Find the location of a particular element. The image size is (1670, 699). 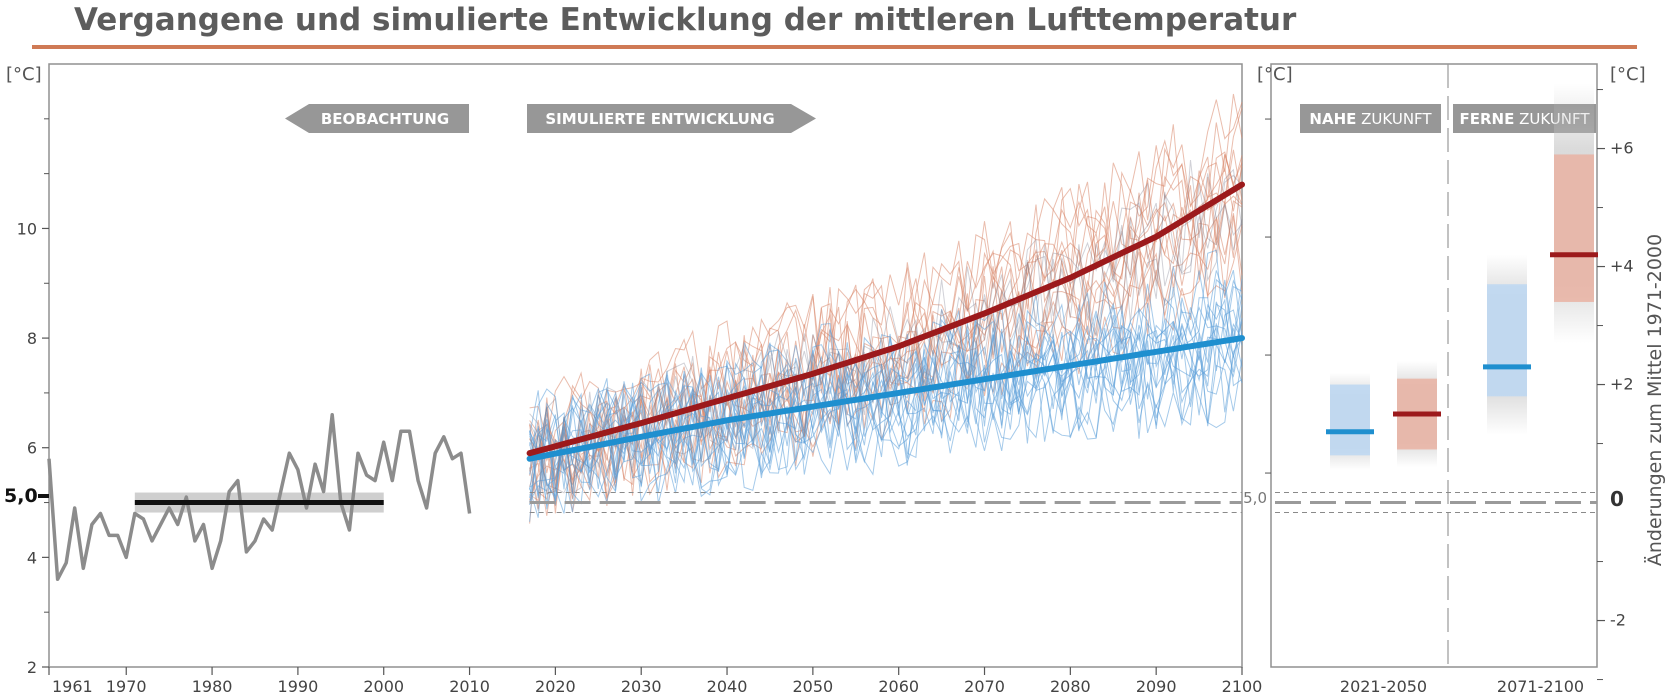

side-left-unit: [°C] is located at coordinates (1275, 74).